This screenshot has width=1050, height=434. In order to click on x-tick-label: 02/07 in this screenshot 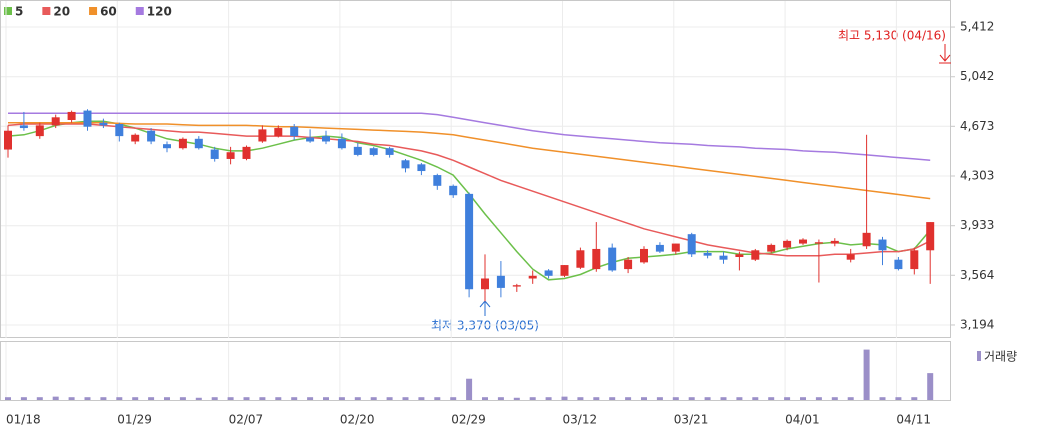, I will do `click(246, 420)`.